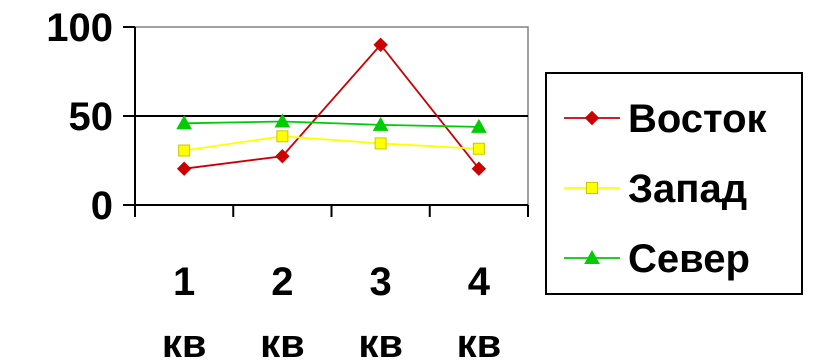 Image resolution: width=813 pixels, height=362 pixels. What do you see at coordinates (184, 311) in the screenshot?
I see `x-tick-label: 1 кв` at bounding box center [184, 311].